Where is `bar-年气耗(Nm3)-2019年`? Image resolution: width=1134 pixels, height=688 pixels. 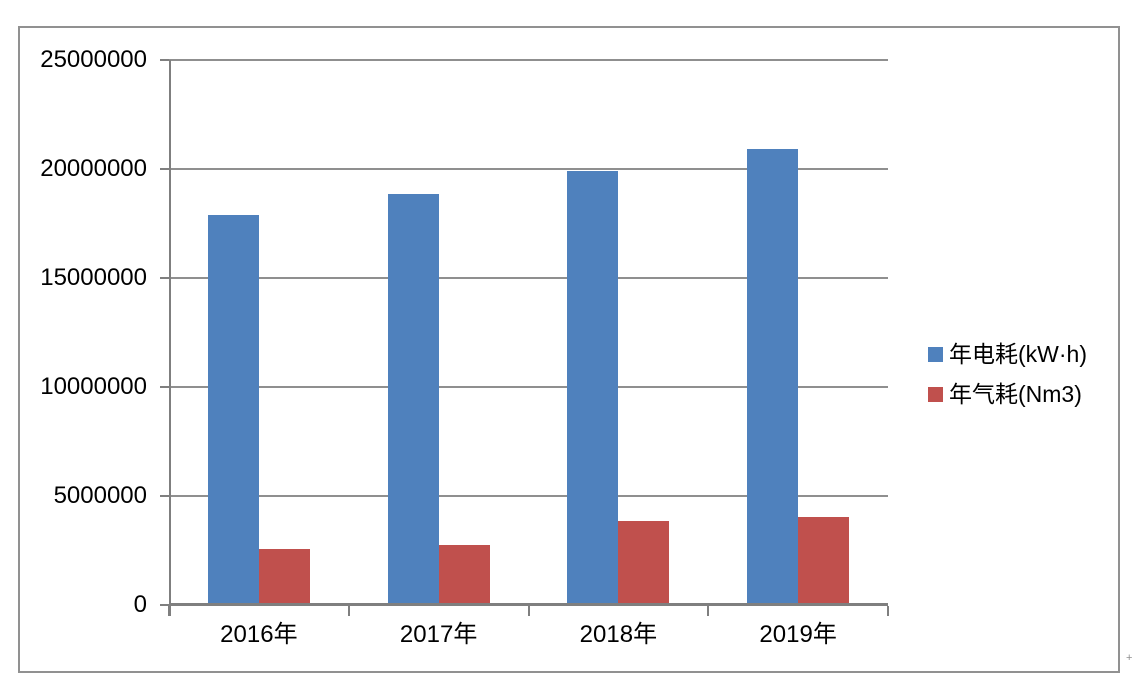 bar-年气耗(Nm3)-2019年 is located at coordinates (824, 560).